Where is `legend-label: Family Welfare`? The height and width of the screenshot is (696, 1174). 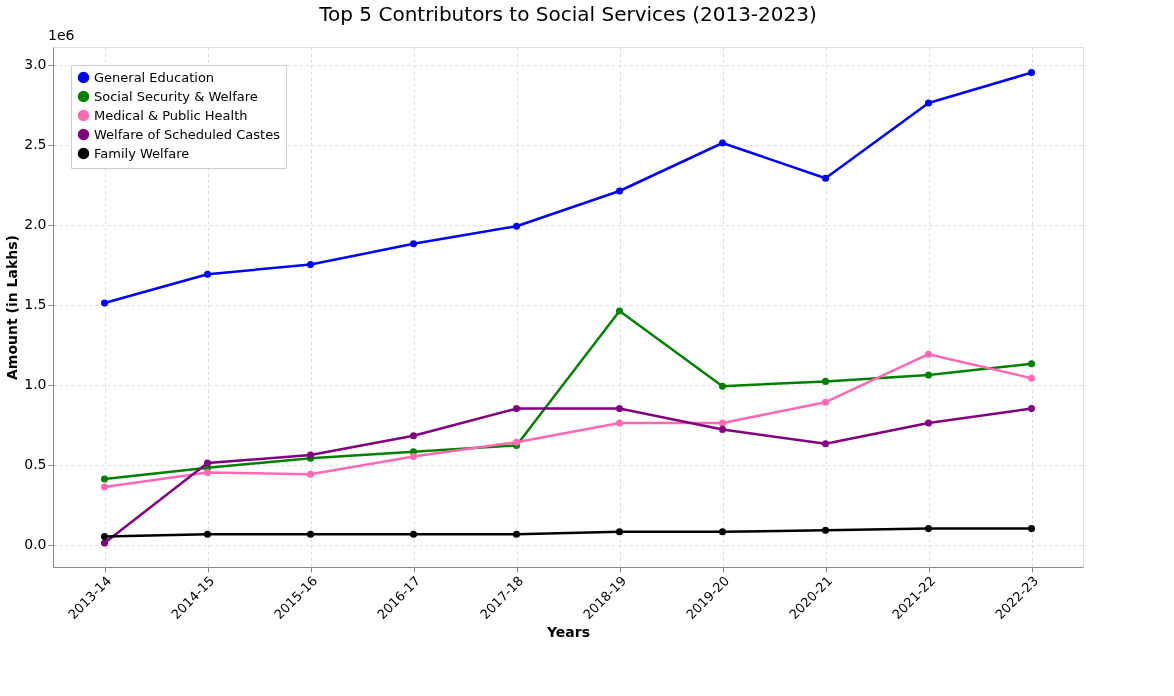 legend-label: Family Welfare is located at coordinates (142, 153).